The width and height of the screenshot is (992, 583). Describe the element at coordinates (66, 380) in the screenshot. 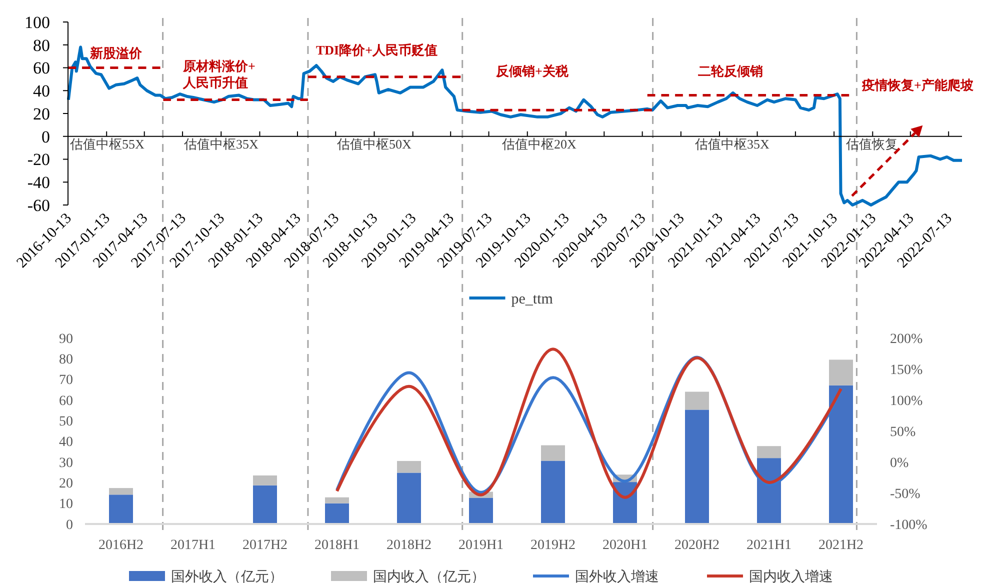

I see `y-tick-label: 70` at that location.